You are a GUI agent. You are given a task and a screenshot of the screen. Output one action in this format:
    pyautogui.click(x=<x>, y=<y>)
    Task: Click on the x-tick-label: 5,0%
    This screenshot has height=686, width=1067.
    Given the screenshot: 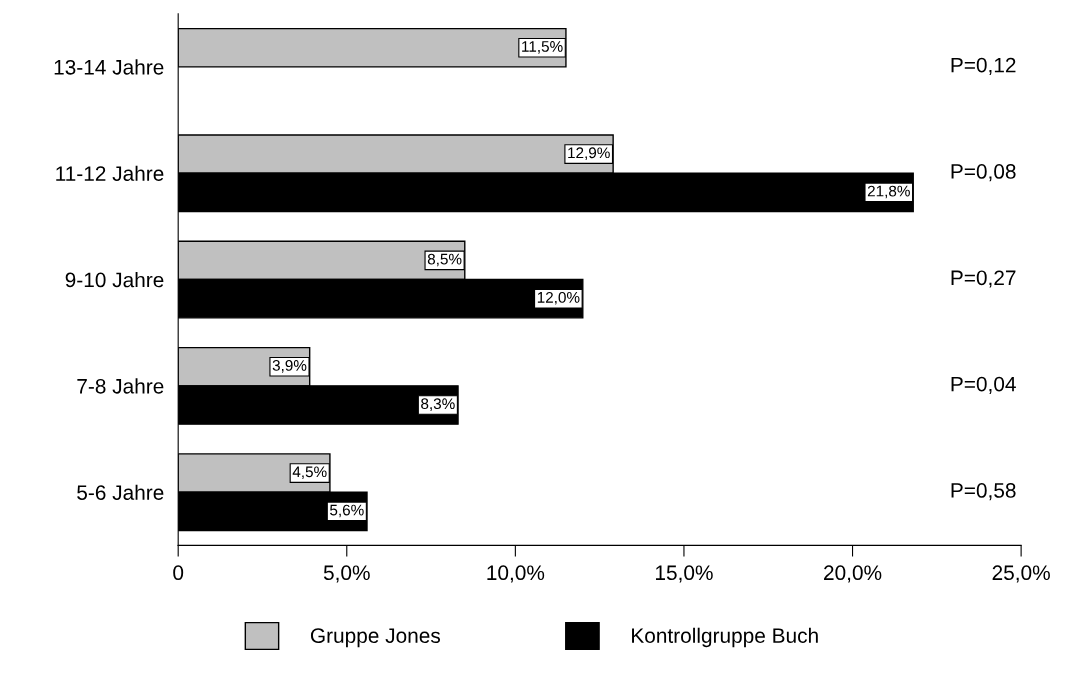 What is the action you would take?
    pyautogui.click(x=346, y=574)
    